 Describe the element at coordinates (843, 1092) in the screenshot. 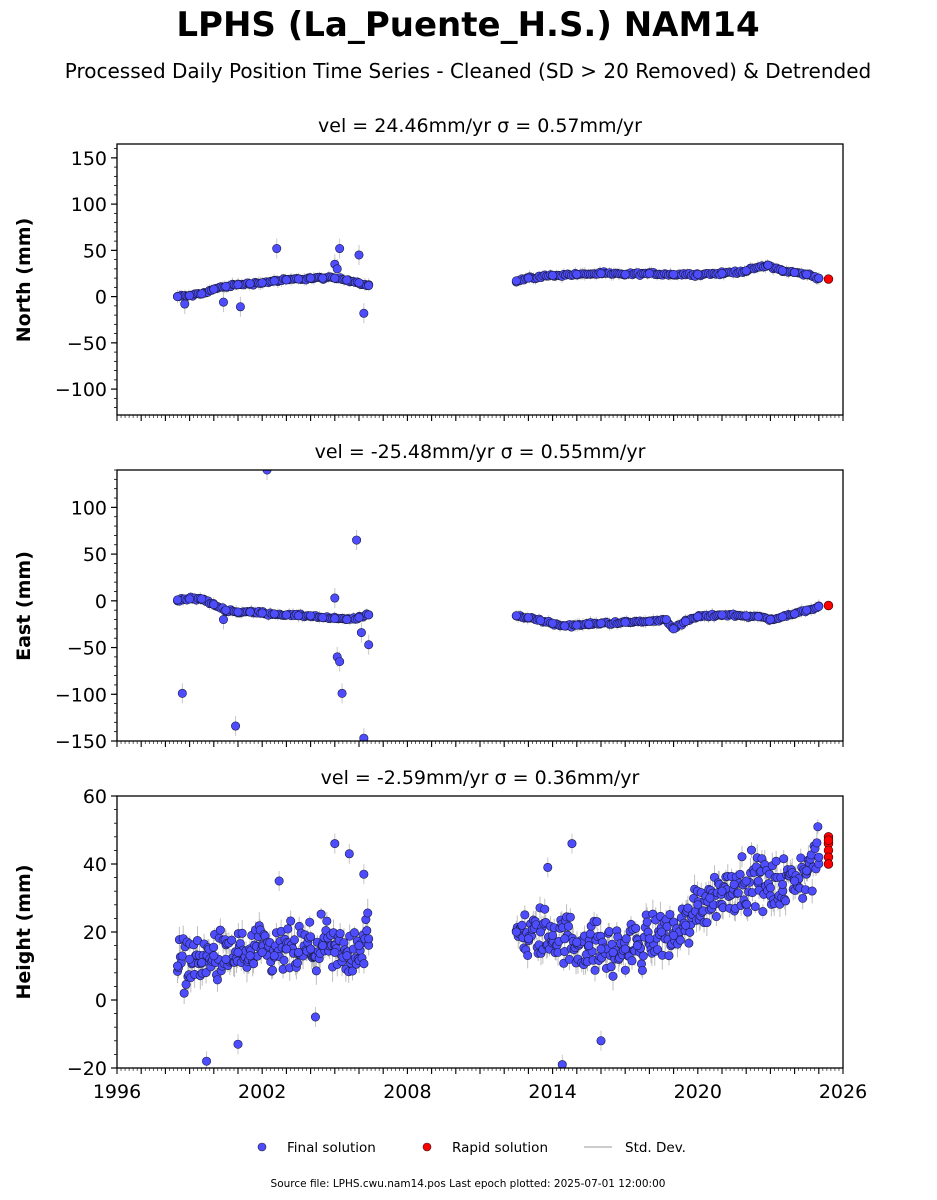

I see `height-xtick-label: 2026` at that location.